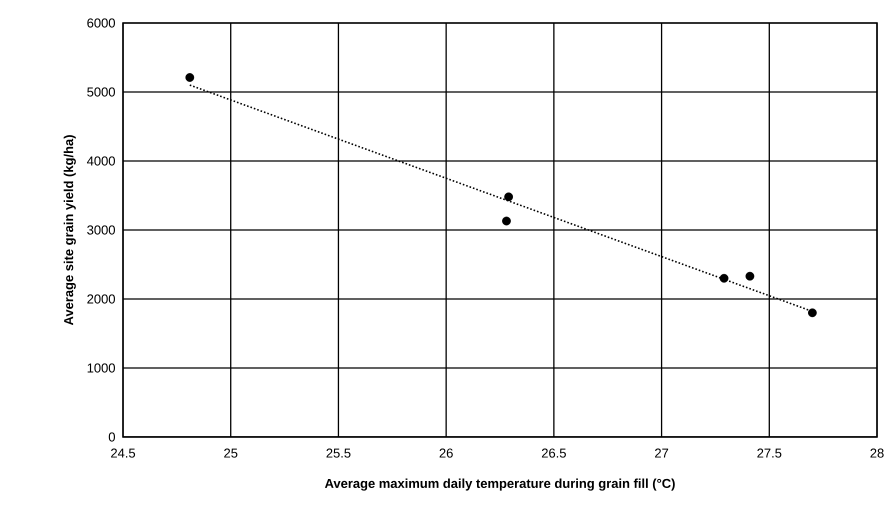  I want to click on y-tick-label: 6000, so click(101, 23).